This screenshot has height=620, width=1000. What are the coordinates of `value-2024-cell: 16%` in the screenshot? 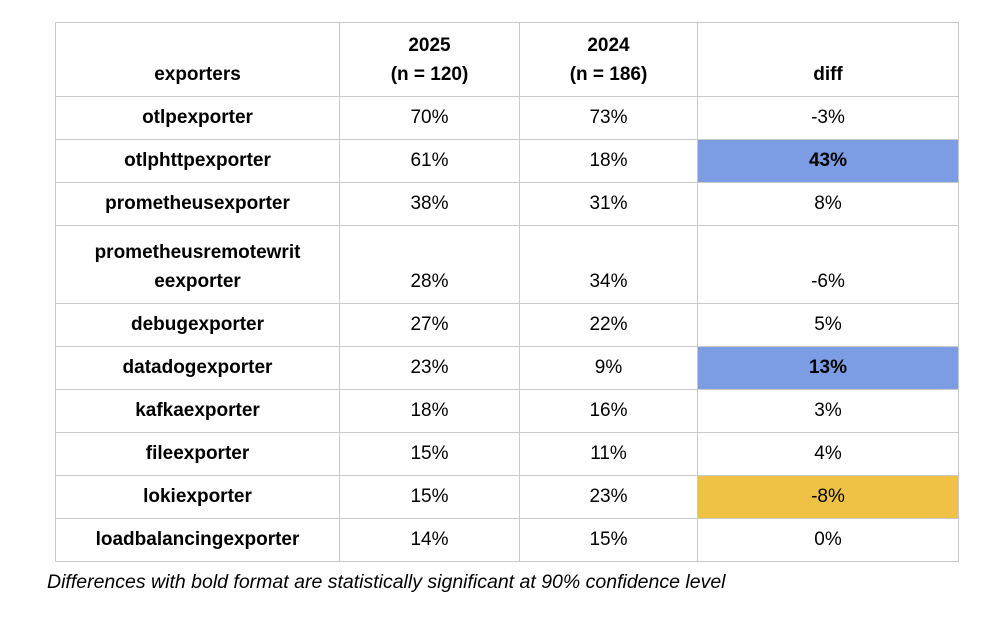 It's located at (608, 411).